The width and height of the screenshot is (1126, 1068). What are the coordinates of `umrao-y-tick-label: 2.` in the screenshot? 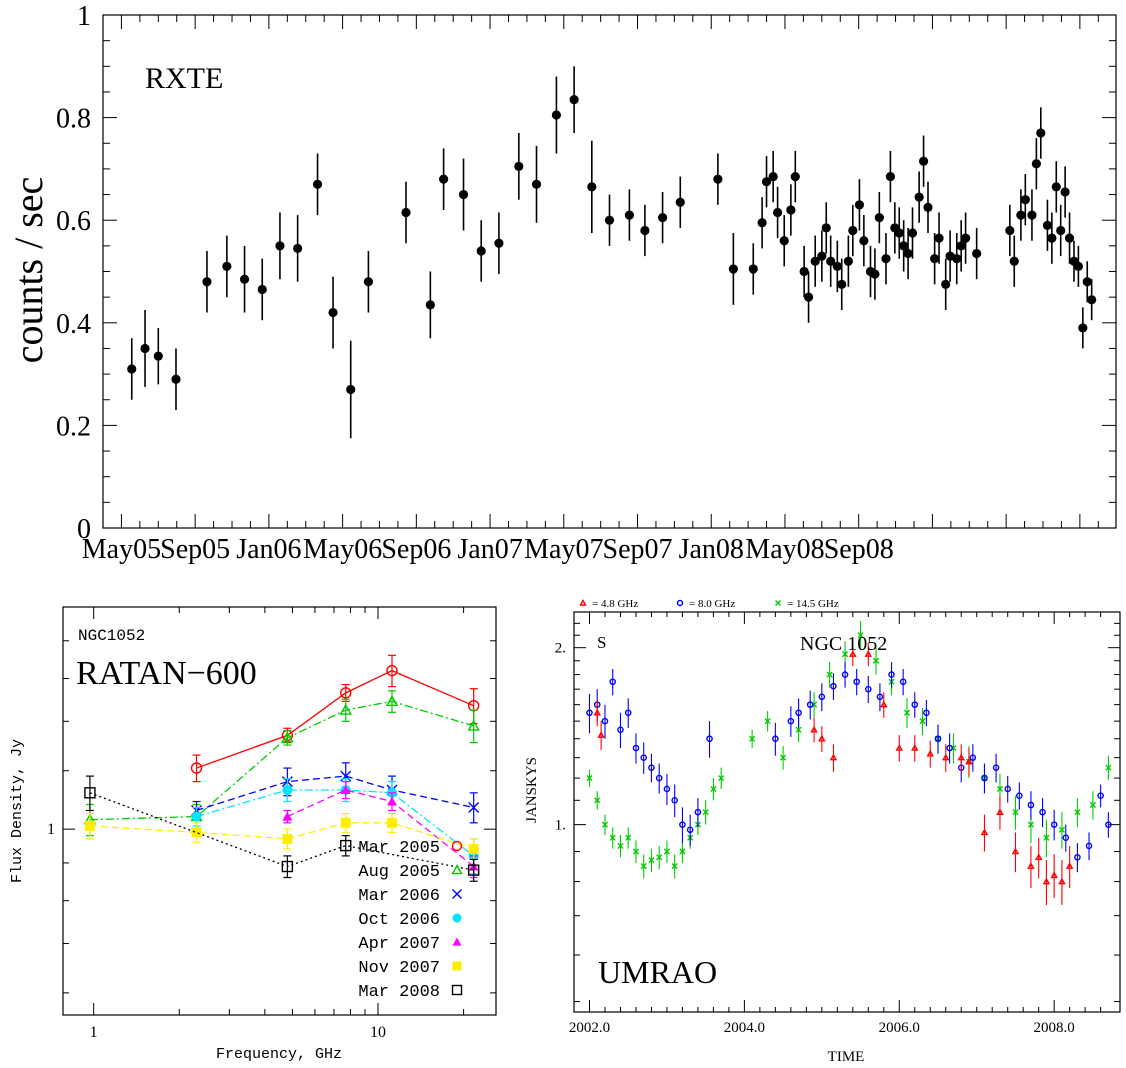 It's located at (560, 649).